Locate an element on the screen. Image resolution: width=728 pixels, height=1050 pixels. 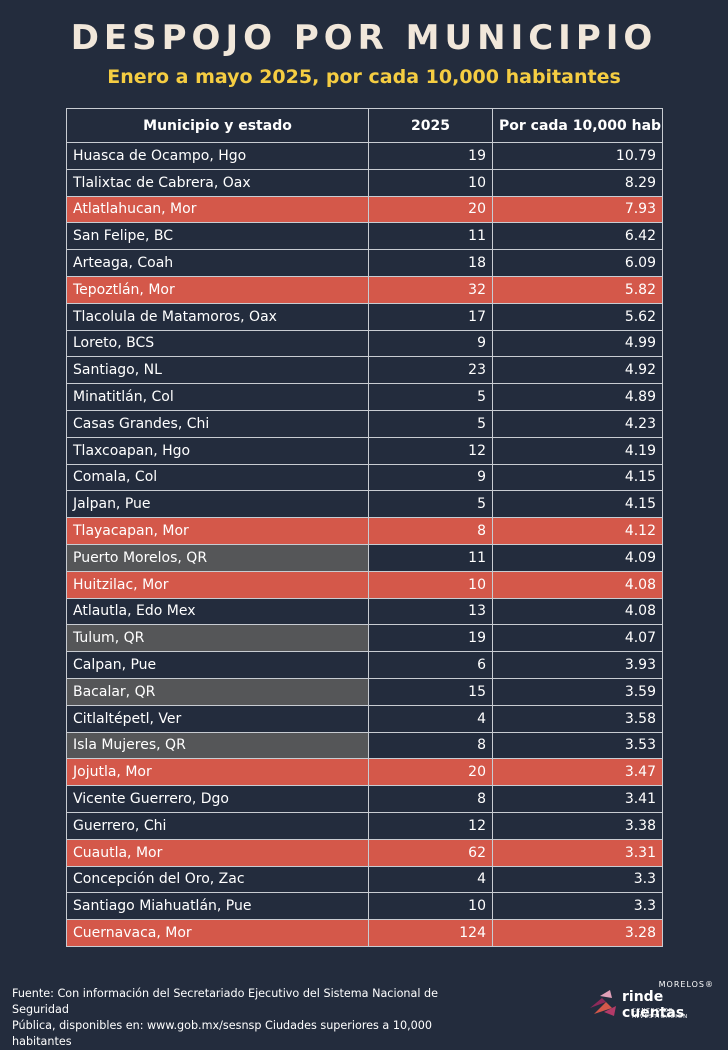
cell-municipio: Atlatlahucan, Mor is located at coordinates (217, 209).